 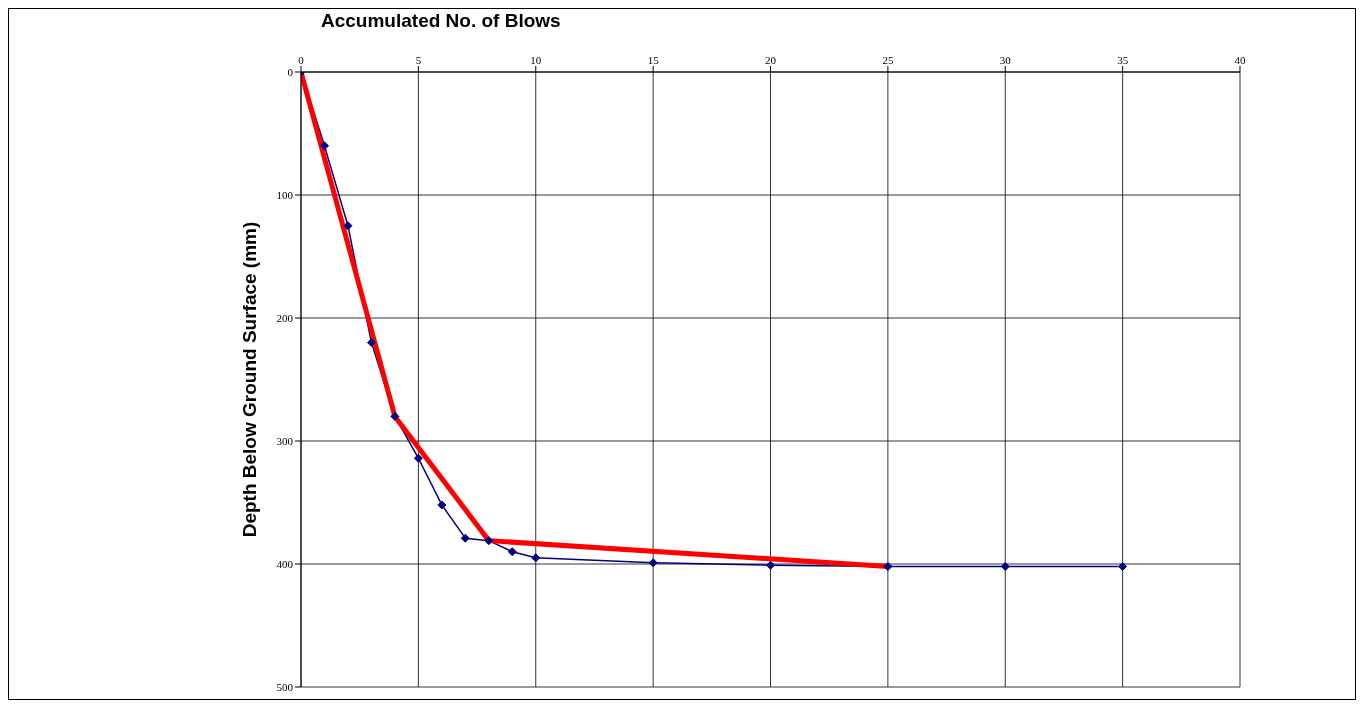 What do you see at coordinates (285, 317) in the screenshot?
I see `y-tick-label: 200` at bounding box center [285, 317].